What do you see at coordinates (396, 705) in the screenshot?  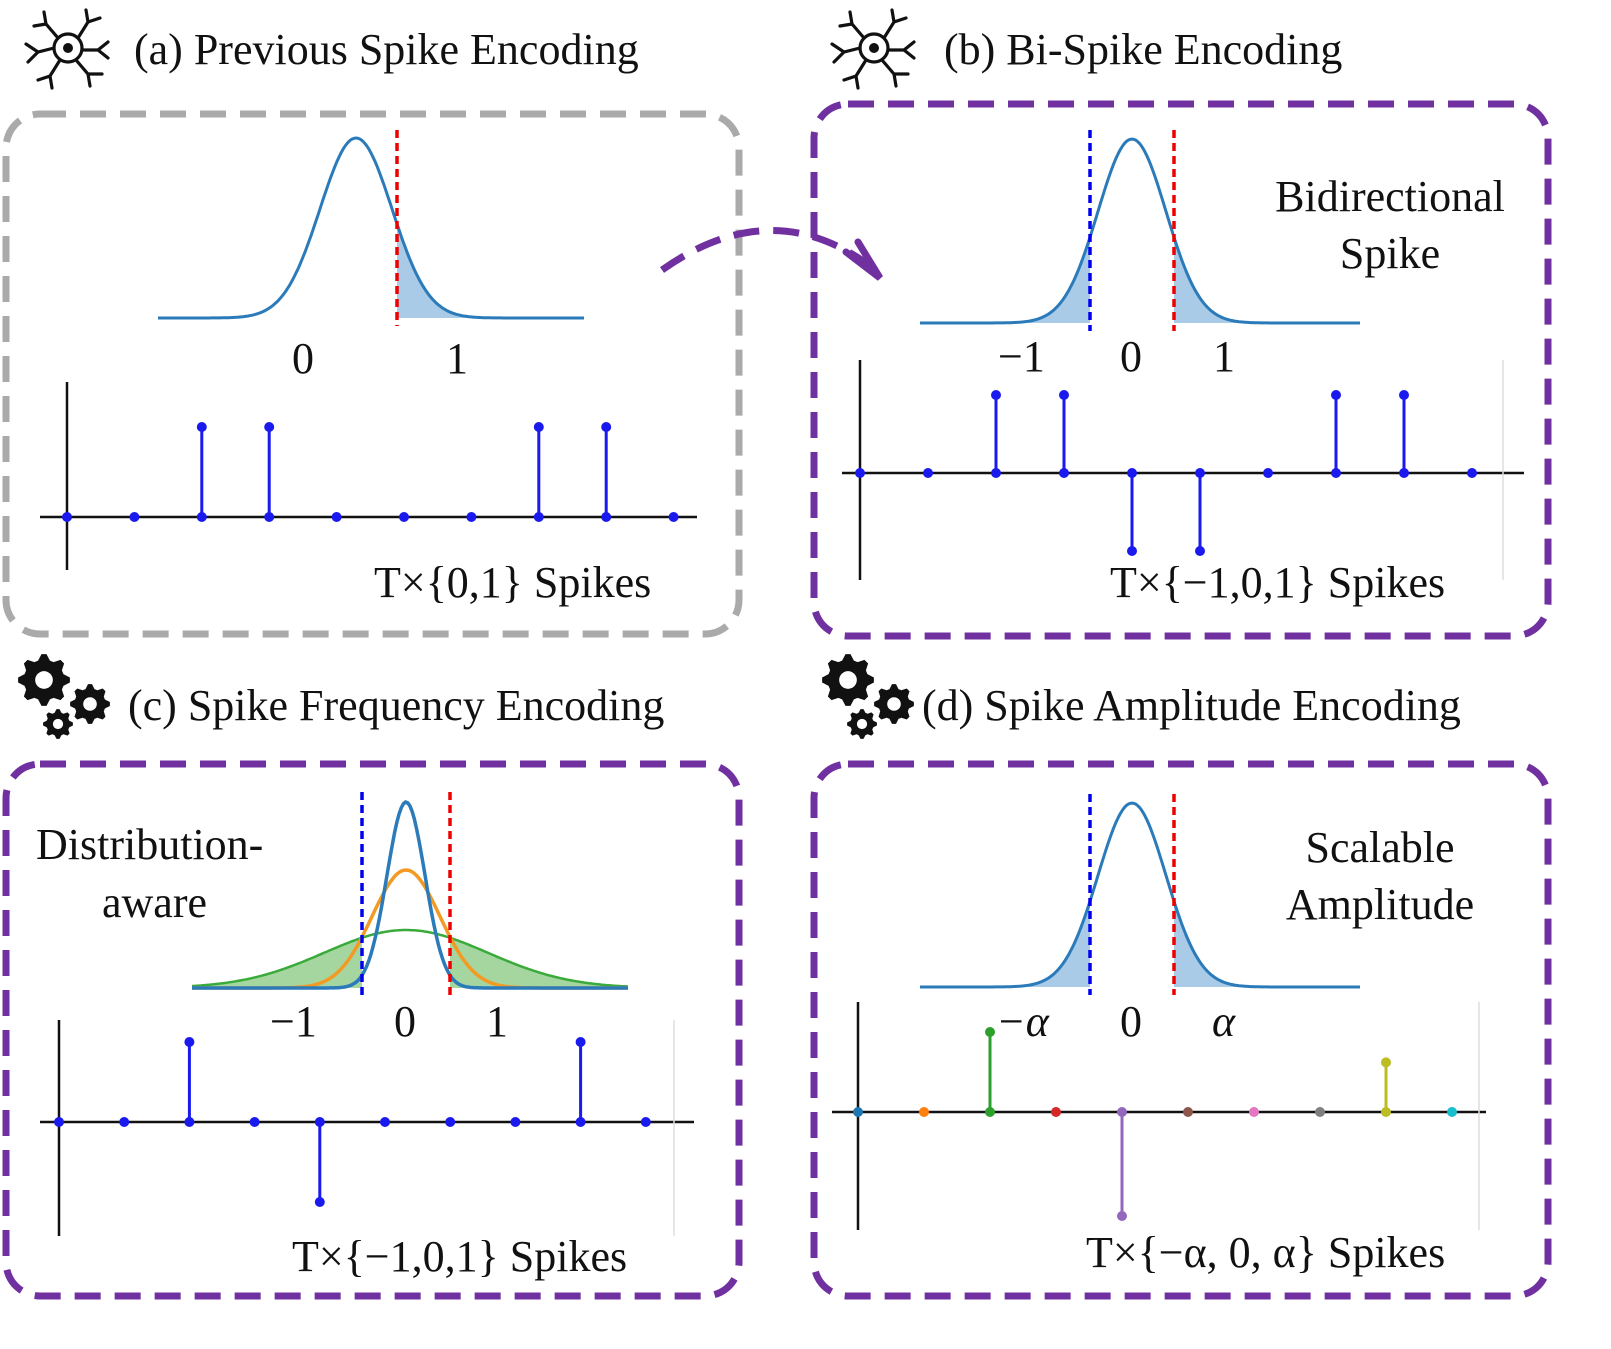 I see `panel-c-title: (c) Spike Frequency Encoding` at bounding box center [396, 705].